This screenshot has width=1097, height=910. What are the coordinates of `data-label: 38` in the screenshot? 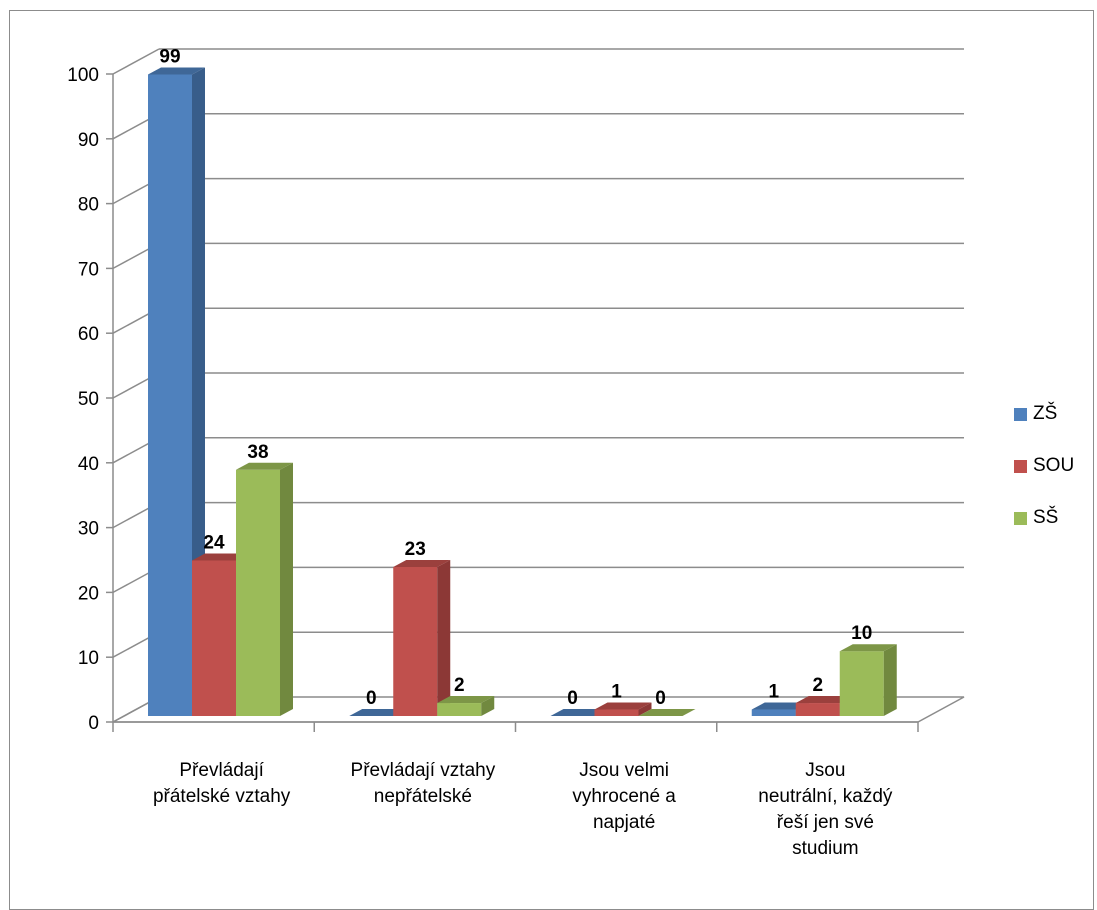 It's located at (257, 452).